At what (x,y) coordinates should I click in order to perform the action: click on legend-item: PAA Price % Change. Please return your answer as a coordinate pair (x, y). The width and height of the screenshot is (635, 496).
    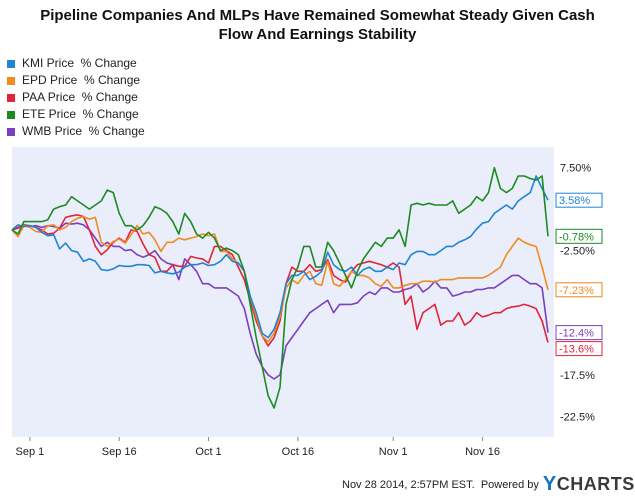
    Looking at the image, I should click on (76, 97).